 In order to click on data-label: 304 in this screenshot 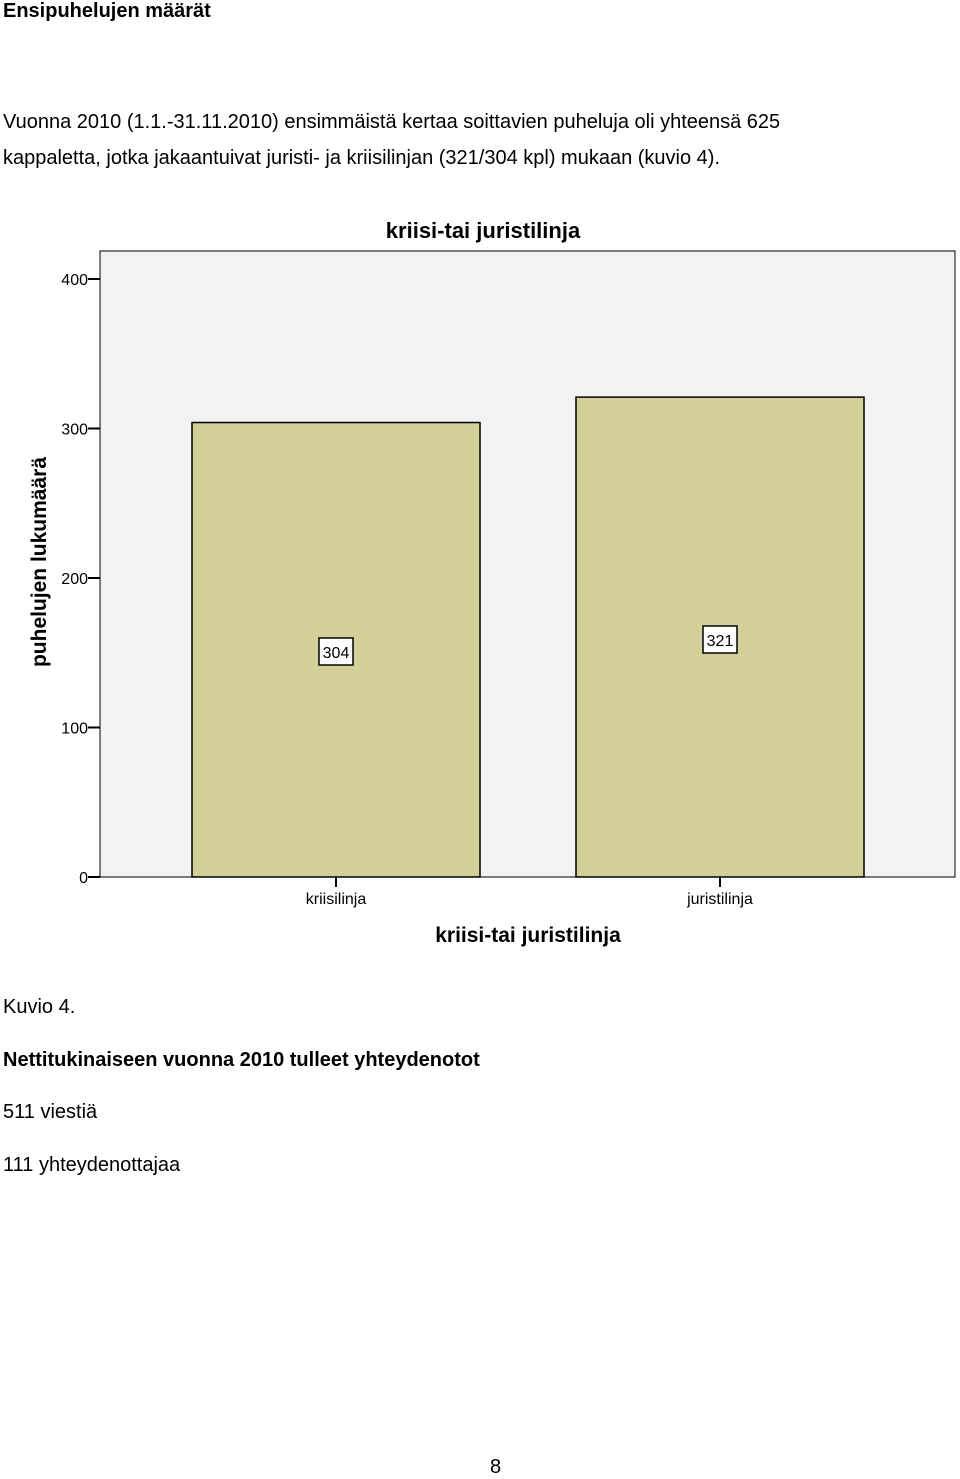, I will do `click(336, 653)`.